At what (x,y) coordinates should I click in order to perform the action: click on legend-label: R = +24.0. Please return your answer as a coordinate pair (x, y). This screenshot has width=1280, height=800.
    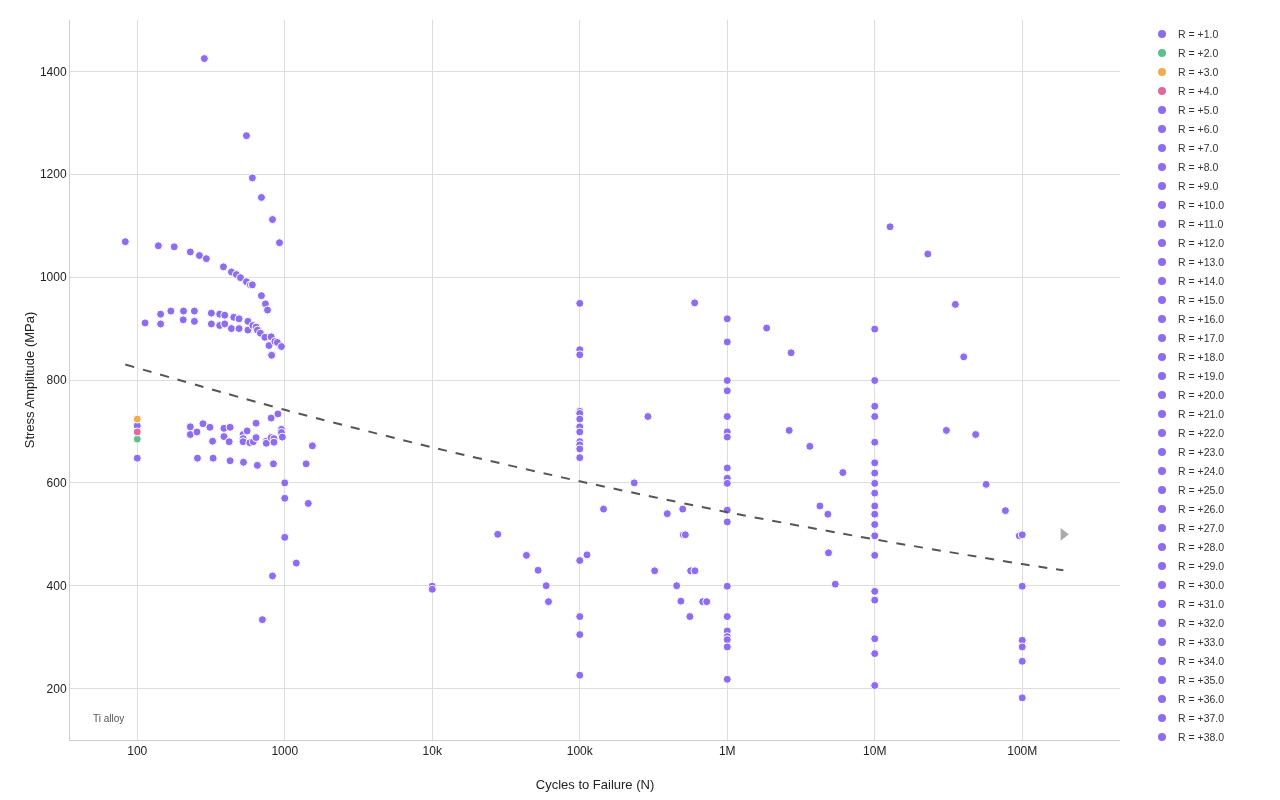
    Looking at the image, I should click on (1201, 470).